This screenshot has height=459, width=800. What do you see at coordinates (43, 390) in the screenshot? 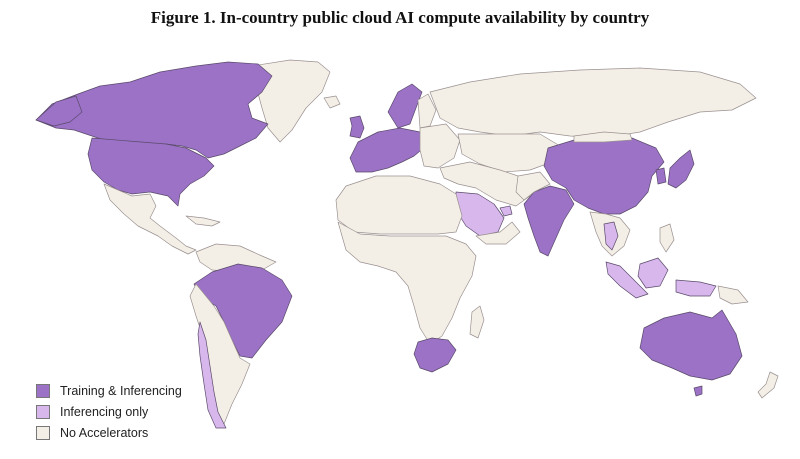
I see `legend-swatch-training` at bounding box center [43, 390].